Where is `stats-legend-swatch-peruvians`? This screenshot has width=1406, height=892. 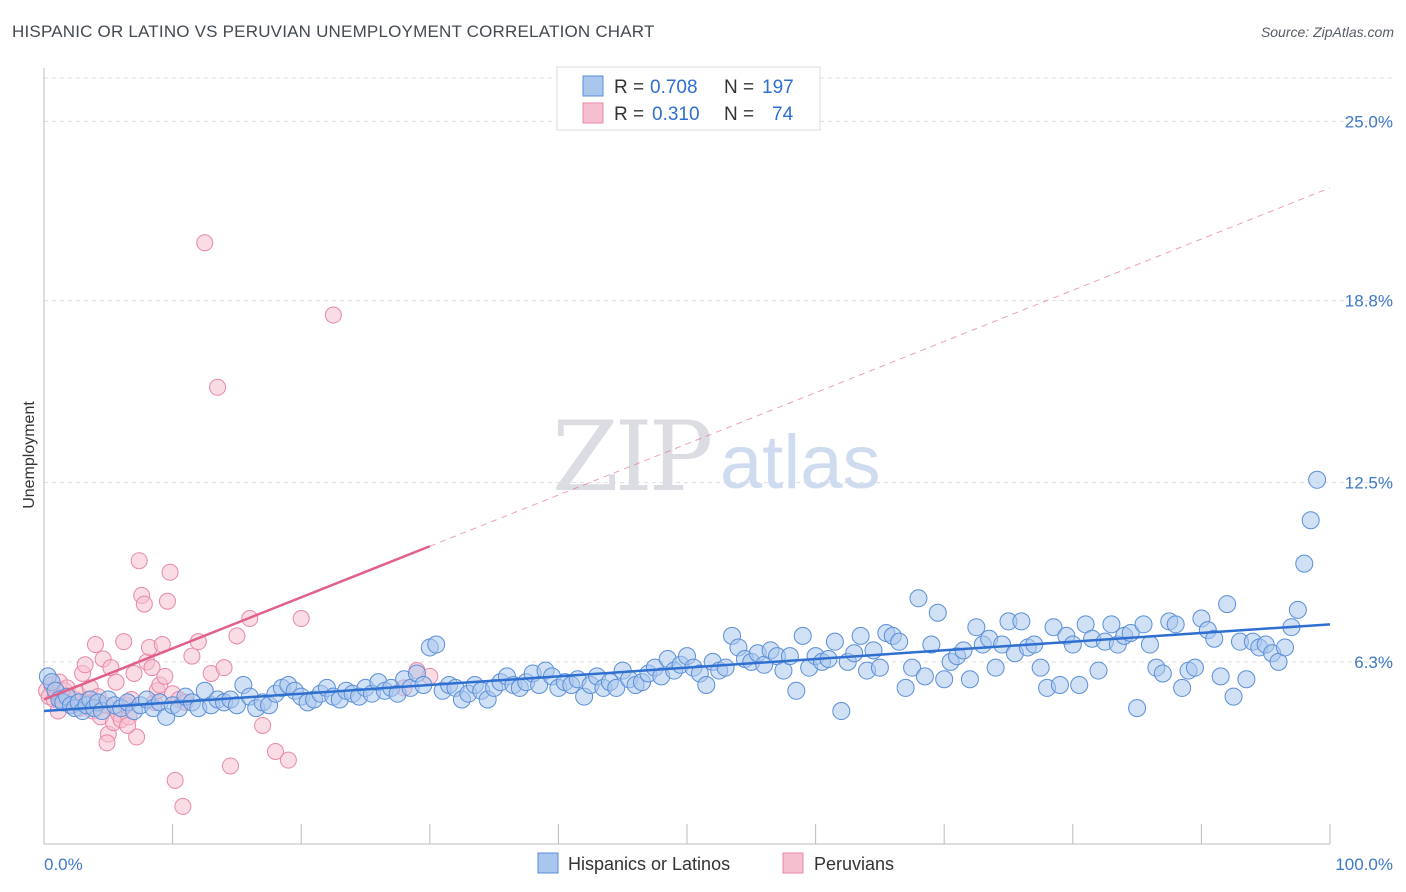 stats-legend-swatch-peruvians is located at coordinates (593, 113).